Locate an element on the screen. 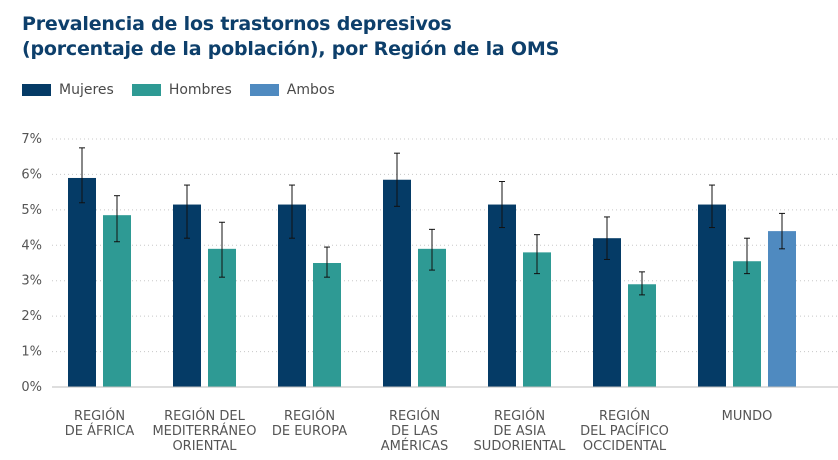 The width and height of the screenshot is (838, 460). legend-swatch-mujeres is located at coordinates (36, 90).